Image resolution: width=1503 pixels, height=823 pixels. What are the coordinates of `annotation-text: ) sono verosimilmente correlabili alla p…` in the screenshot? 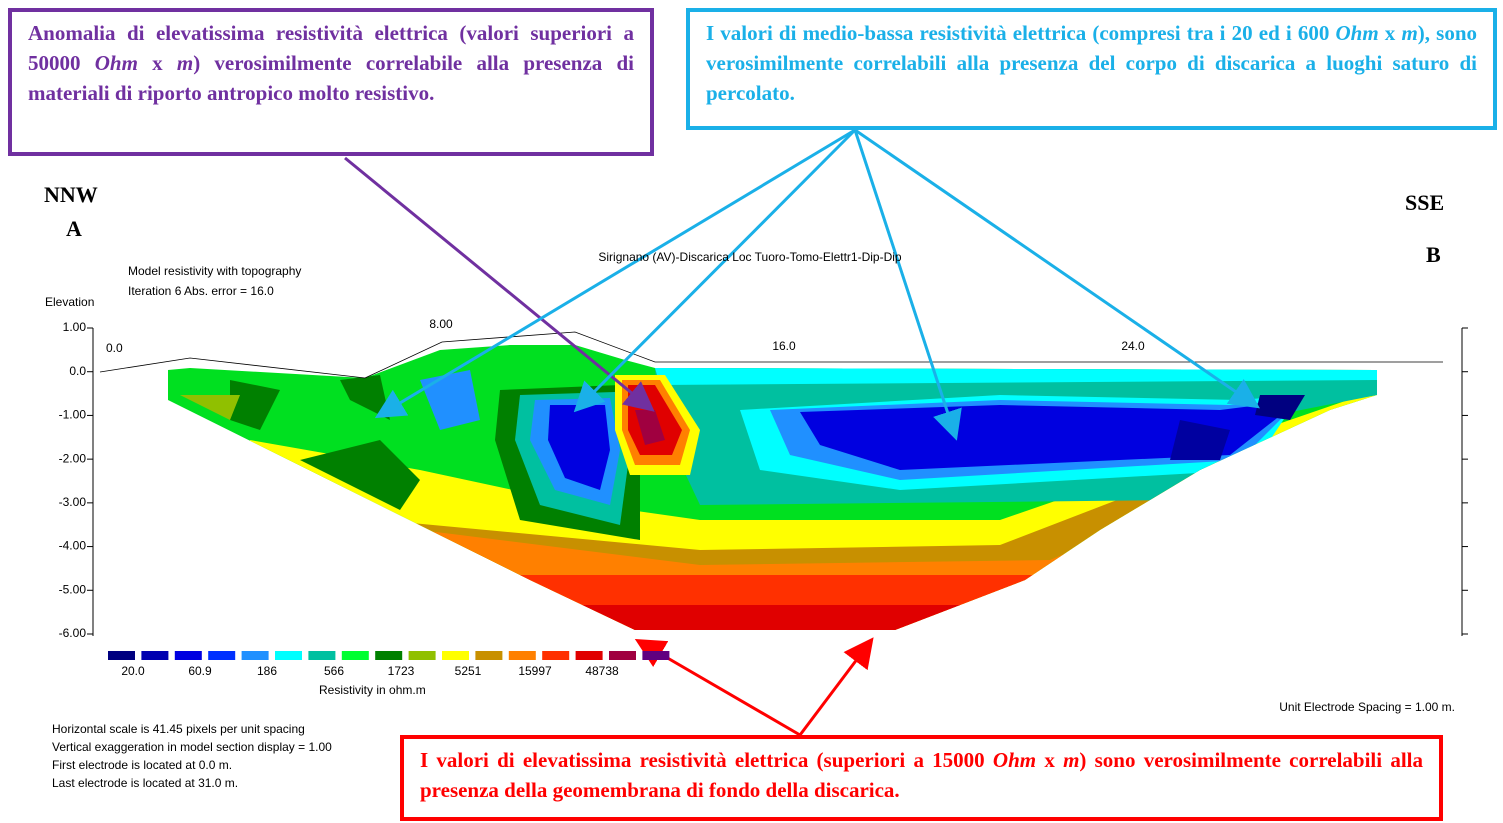 It's located at (921, 775).